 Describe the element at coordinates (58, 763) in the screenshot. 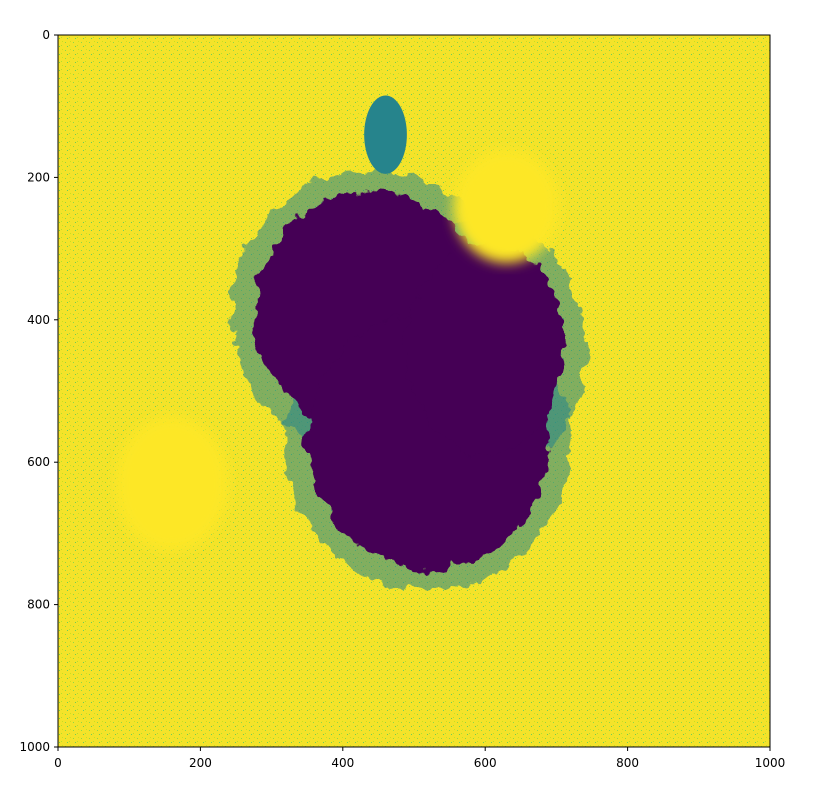

I see `x-tick-label: 0` at that location.